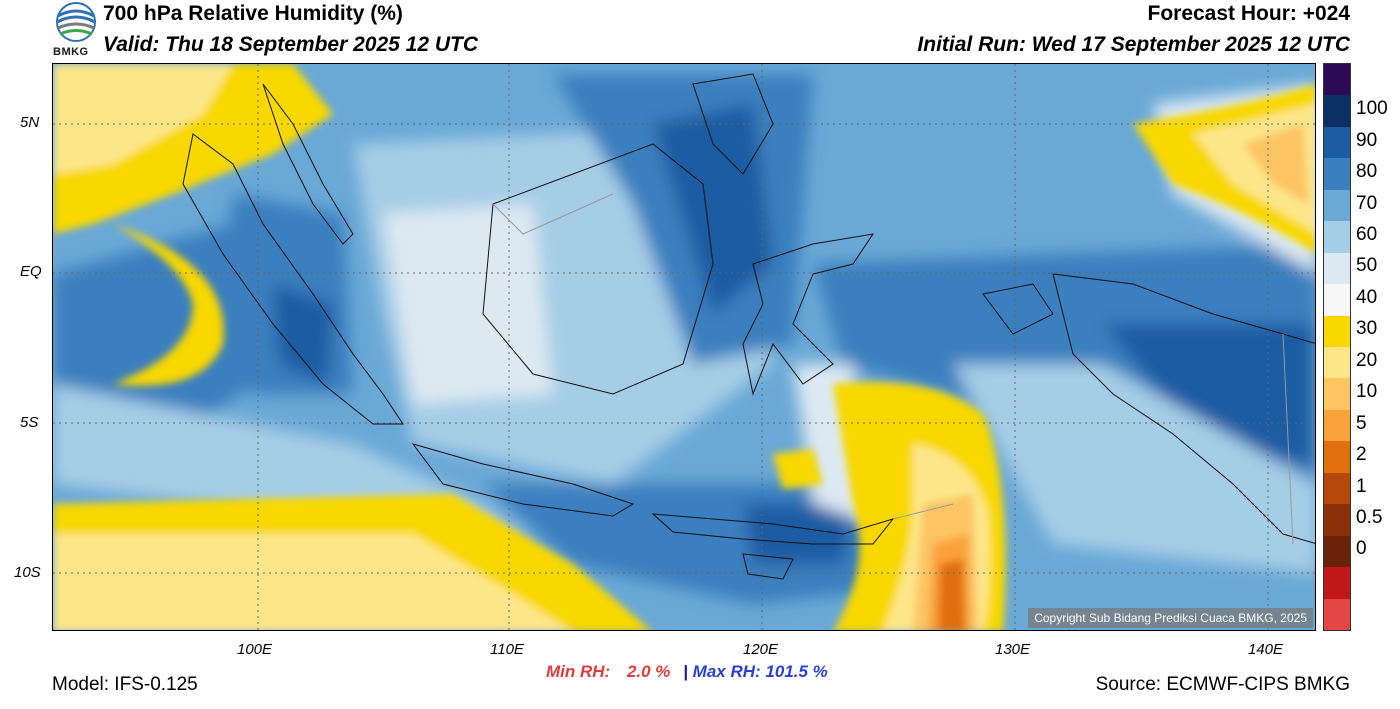 This screenshot has height=709, width=1400. What do you see at coordinates (1367, 266) in the screenshot?
I see `colorbar-label: 50` at bounding box center [1367, 266].